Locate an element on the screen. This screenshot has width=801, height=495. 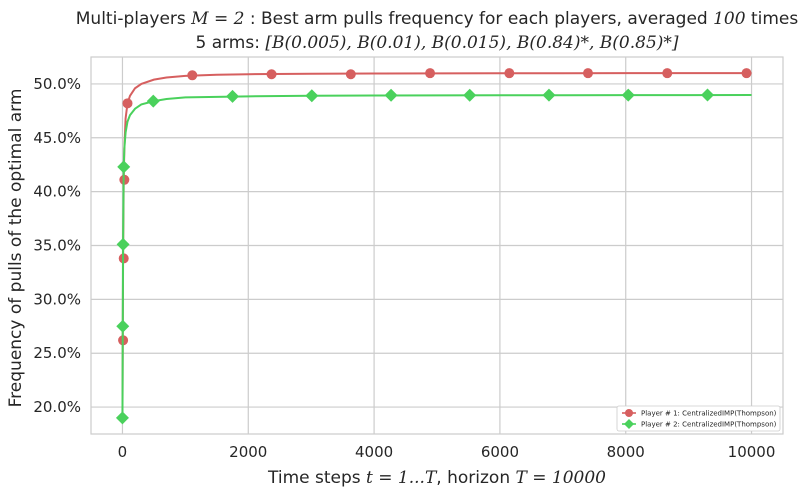
y-tick-label: 35.0% is located at coordinates (57, 246).